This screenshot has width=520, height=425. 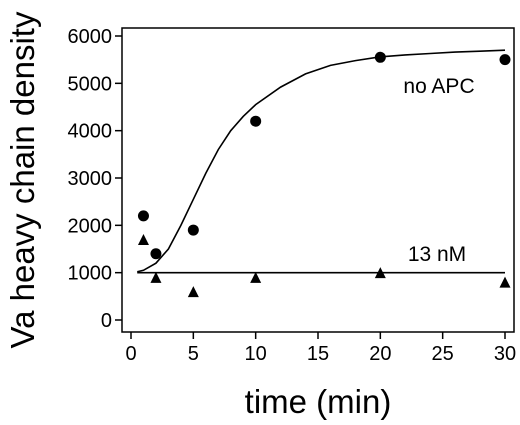 What do you see at coordinates (90, 37) in the screenshot?
I see `y-tick-label: 6000` at bounding box center [90, 37].